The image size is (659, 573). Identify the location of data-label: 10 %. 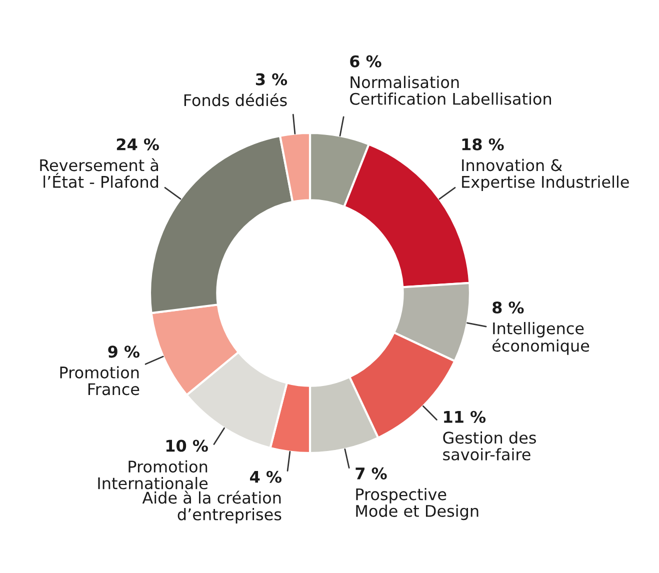
(187, 446).